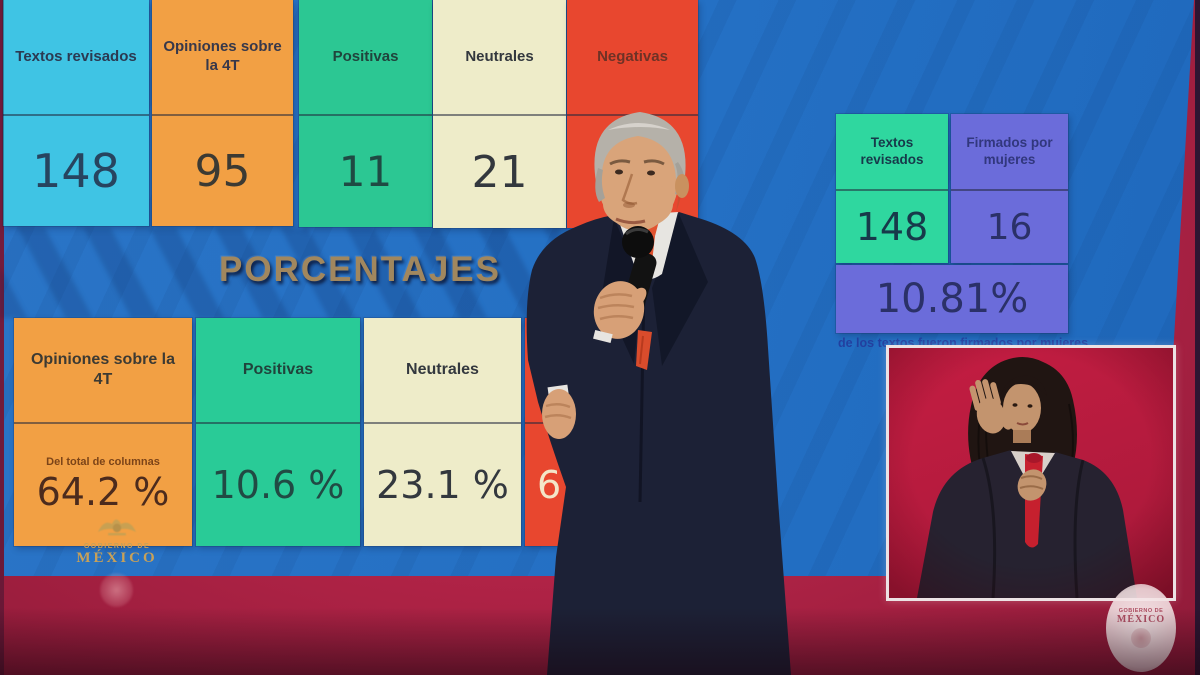 The image size is (1200, 675). Describe the element at coordinates (278, 484) in the screenshot. I see `pct-value: 10.6 %` at that location.